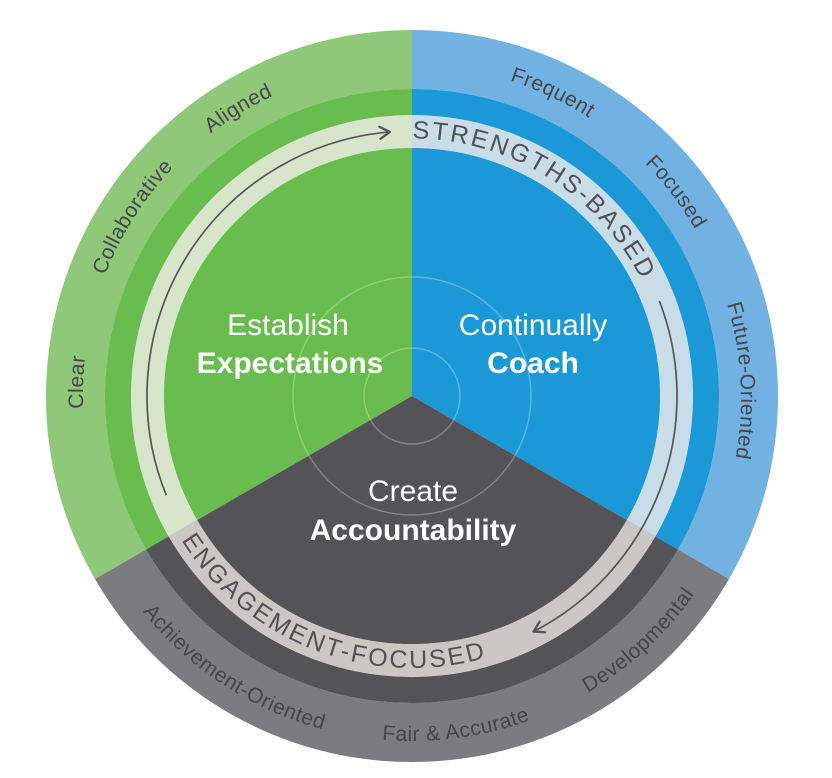  I want to click on label-accountability: Accountability, so click(413, 530).